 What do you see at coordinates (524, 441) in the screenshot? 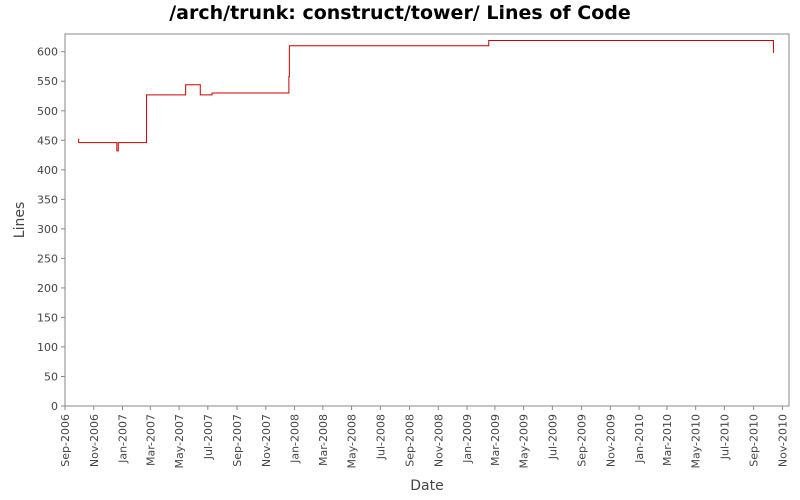
I see `x-tick-label: May-2009` at bounding box center [524, 441].